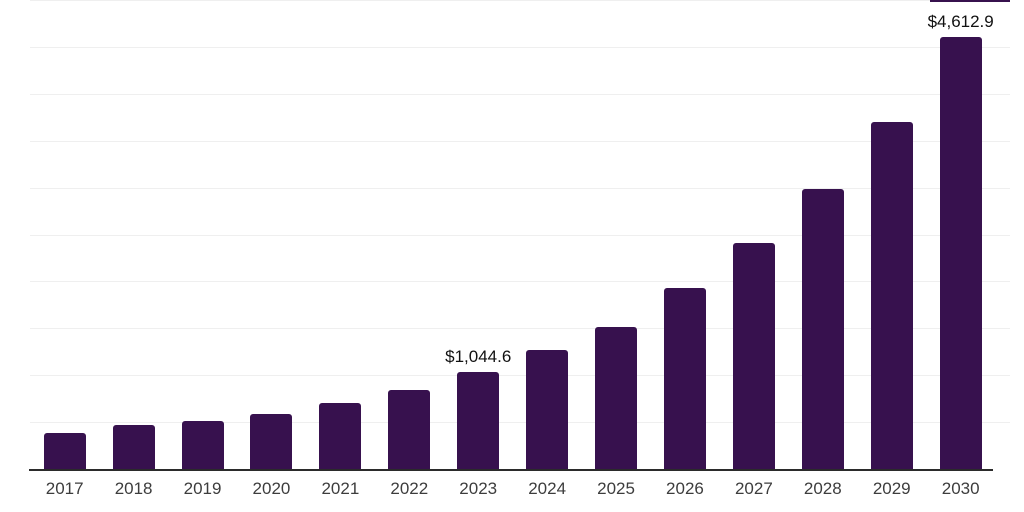 The height and width of the screenshot is (512, 1024). Describe the element at coordinates (891, 488) in the screenshot. I see `x-tick-label-2029: 2029` at that location.